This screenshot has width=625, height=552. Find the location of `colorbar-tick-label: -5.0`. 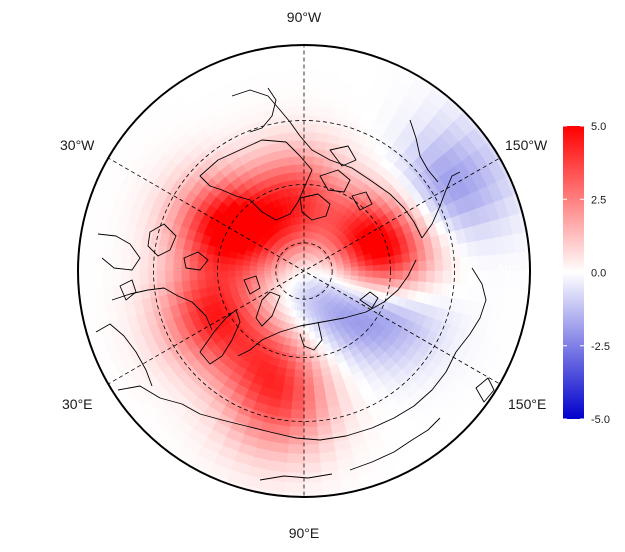

colorbar-tick-label: -5.0 is located at coordinates (600, 420).